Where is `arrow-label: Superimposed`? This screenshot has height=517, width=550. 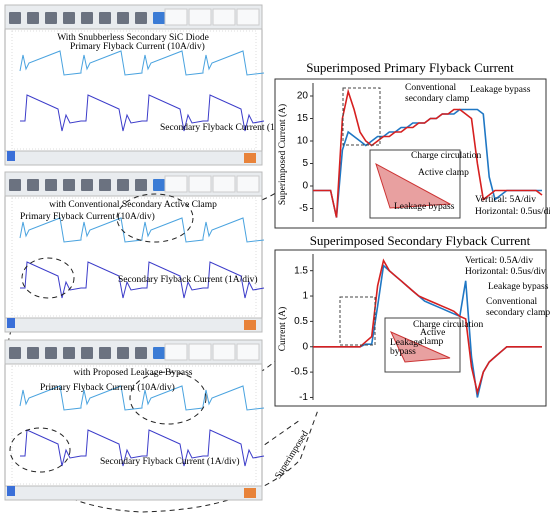 arrow-label: Superimposed is located at coordinates (292, 455).